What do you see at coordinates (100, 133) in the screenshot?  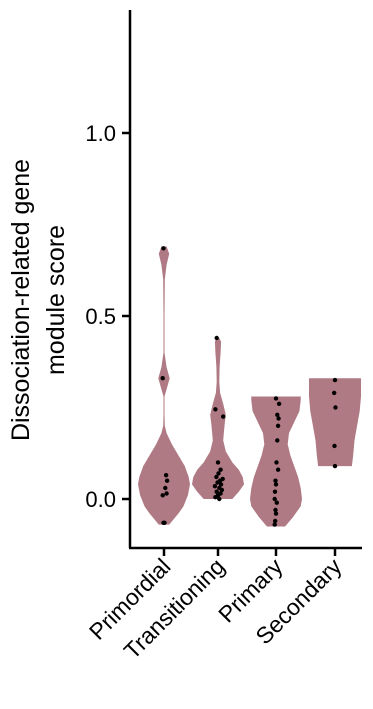 I see `y-tick-label: 1.0` at bounding box center [100, 133].